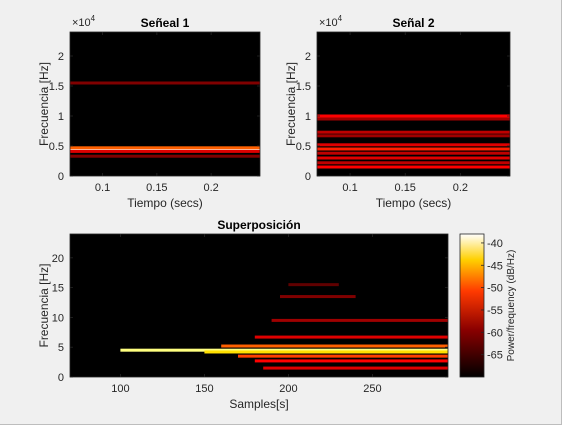 The width and height of the screenshot is (562, 425). What do you see at coordinates (258, 225) in the screenshot?
I see `chart-title: Superposición` at bounding box center [258, 225].